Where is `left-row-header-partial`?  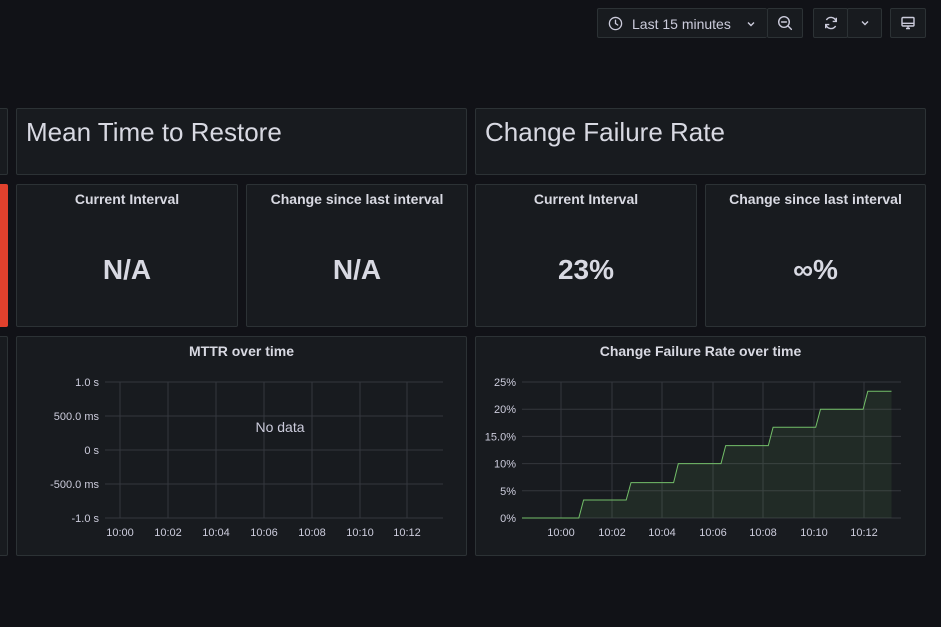
left-row-header-partial is located at coordinates (4, 141).